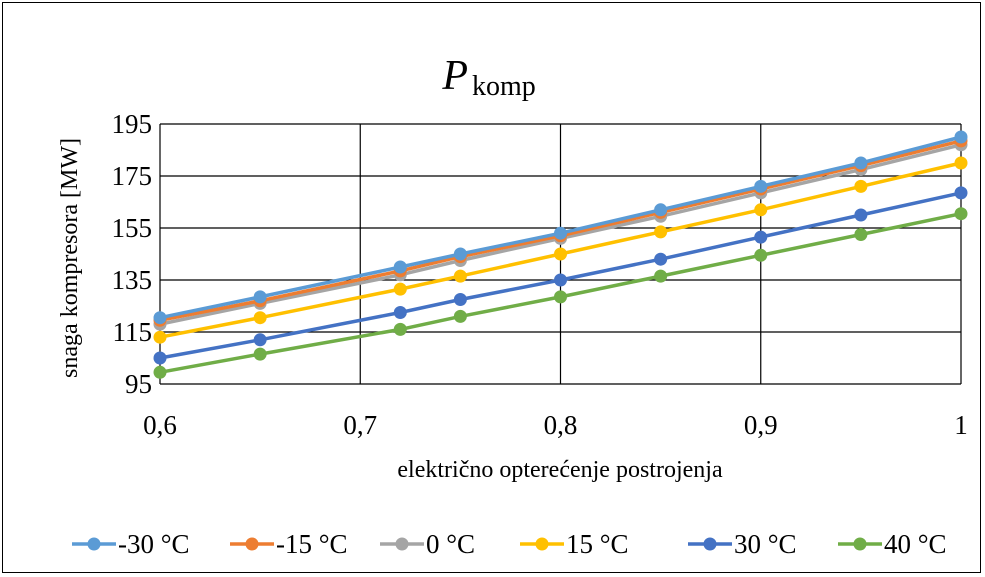 This screenshot has width=985, height=577. What do you see at coordinates (761, 425) in the screenshot?
I see `x-tick-label: 0,9` at bounding box center [761, 425].